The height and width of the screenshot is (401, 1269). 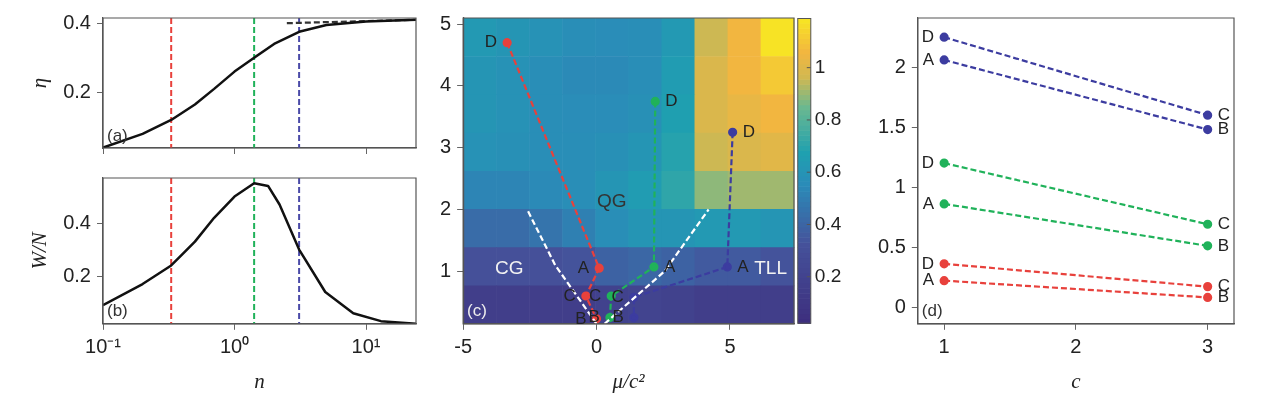 What do you see at coordinates (234, 346) in the screenshot?
I see `x-tick-label: 10⁰` at bounding box center [234, 346].